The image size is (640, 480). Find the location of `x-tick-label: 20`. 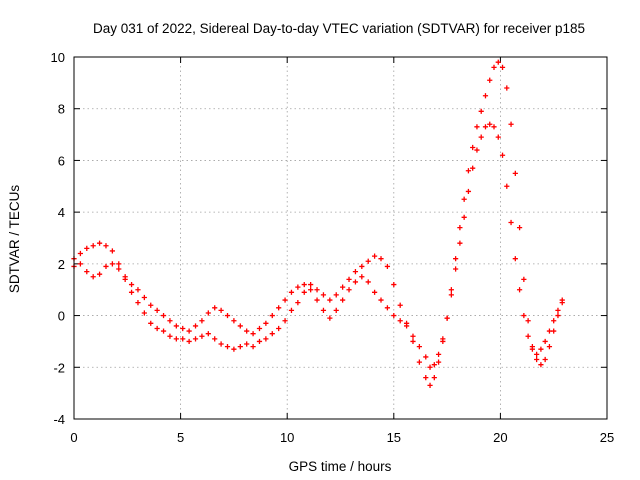

x-tick-label: 20 is located at coordinates (500, 437).